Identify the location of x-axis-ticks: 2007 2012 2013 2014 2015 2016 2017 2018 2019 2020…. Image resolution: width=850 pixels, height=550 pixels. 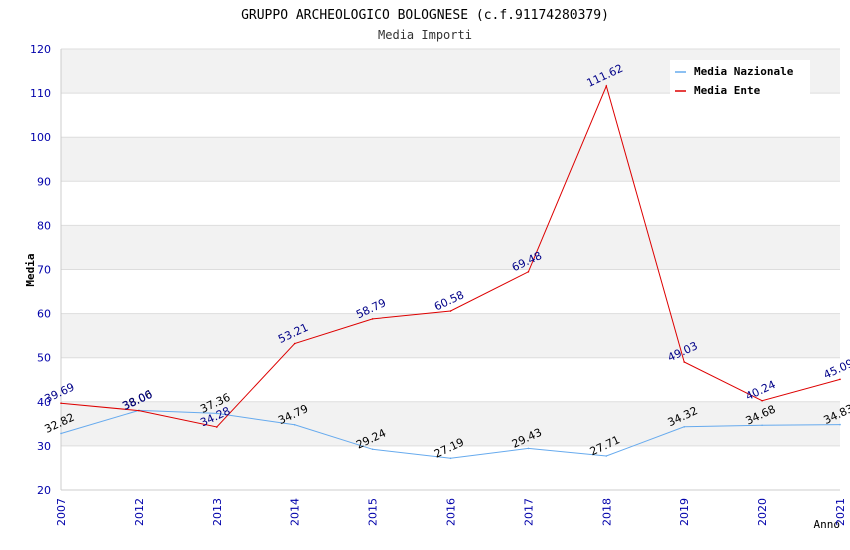
(451, 512).